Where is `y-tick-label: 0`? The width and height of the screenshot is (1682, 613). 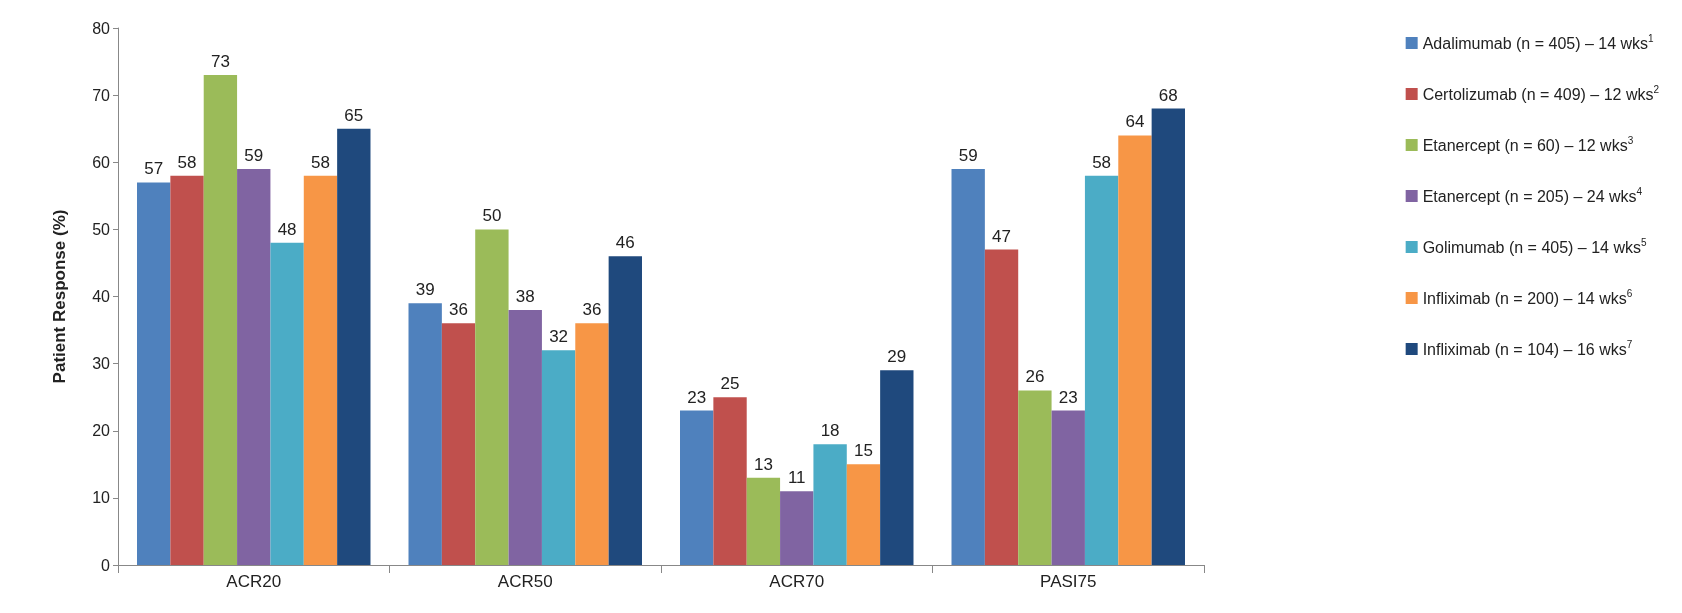 y-tick-label: 0 is located at coordinates (106, 565).